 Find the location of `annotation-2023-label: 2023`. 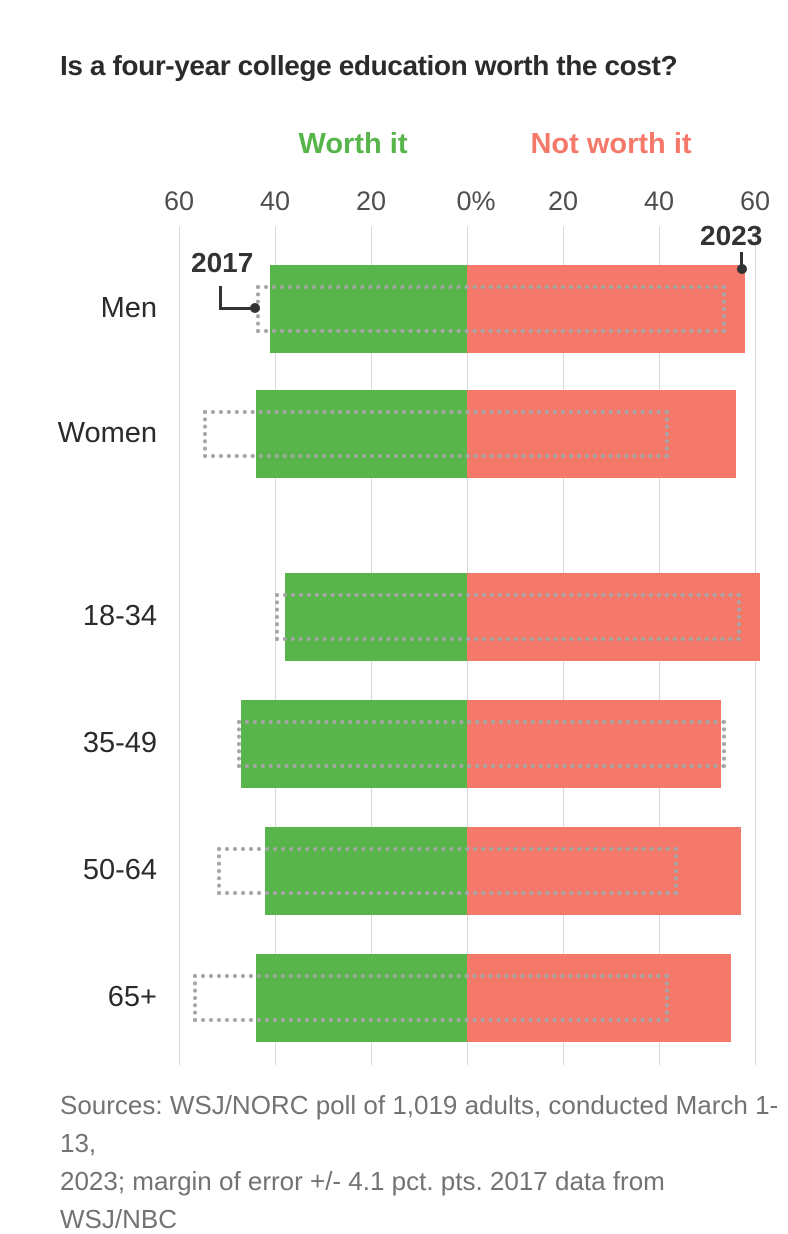

annotation-2023-label: 2023 is located at coordinates (731, 235).